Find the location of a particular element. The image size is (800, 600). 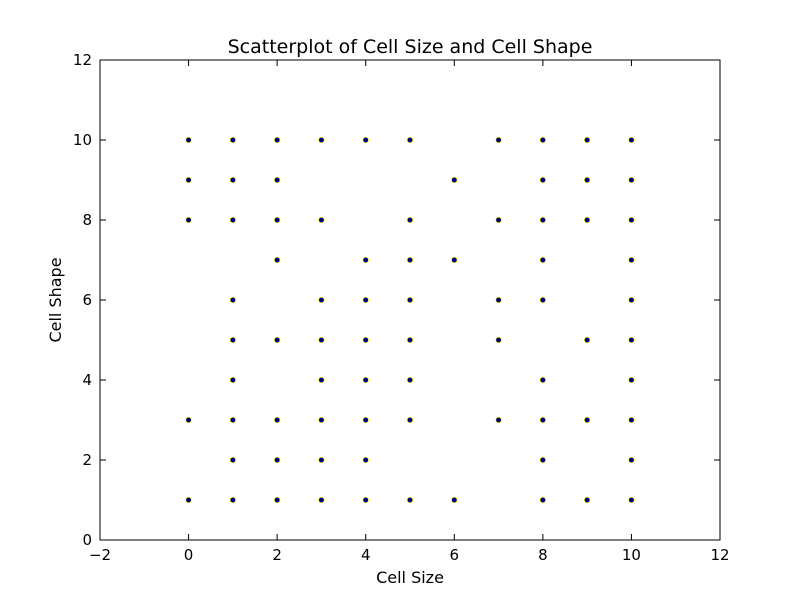

x-tick-label: 8 is located at coordinates (543, 555).